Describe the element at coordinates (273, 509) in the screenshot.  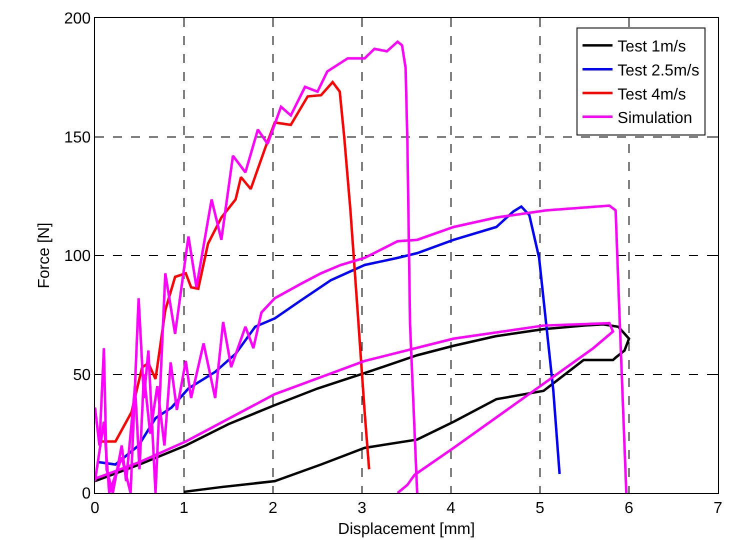
I see `x-tick-label: 2` at that location.